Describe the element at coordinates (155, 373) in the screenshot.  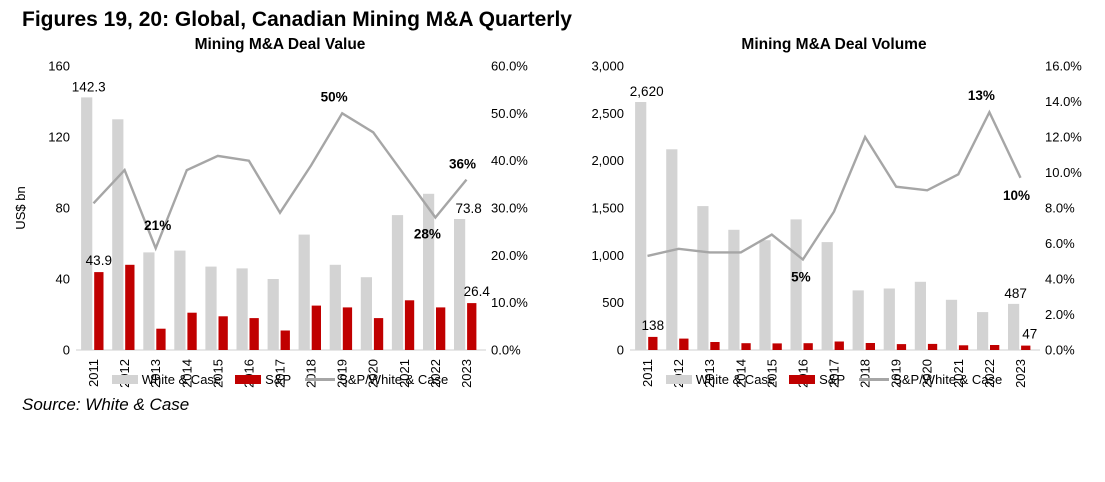
I see `x-axis-year-label: 2013` at that location.